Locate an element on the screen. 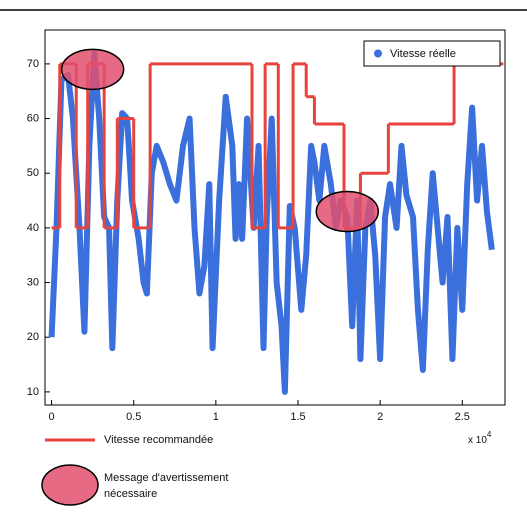  legend-label: nécessaire is located at coordinates (130, 494).